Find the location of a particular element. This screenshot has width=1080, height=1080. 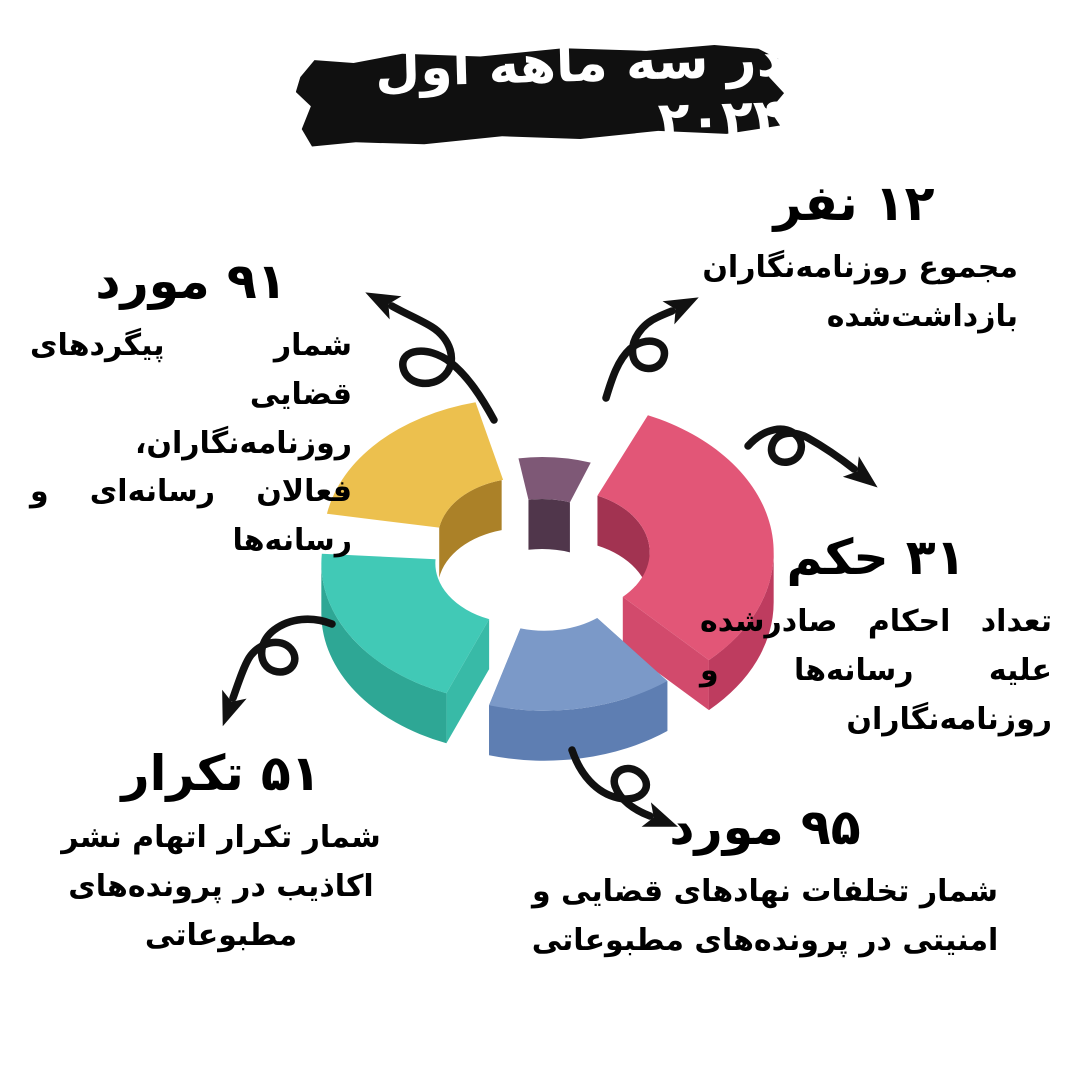

arrow-to-prosecutions-line is located at coordinates (443, 363).